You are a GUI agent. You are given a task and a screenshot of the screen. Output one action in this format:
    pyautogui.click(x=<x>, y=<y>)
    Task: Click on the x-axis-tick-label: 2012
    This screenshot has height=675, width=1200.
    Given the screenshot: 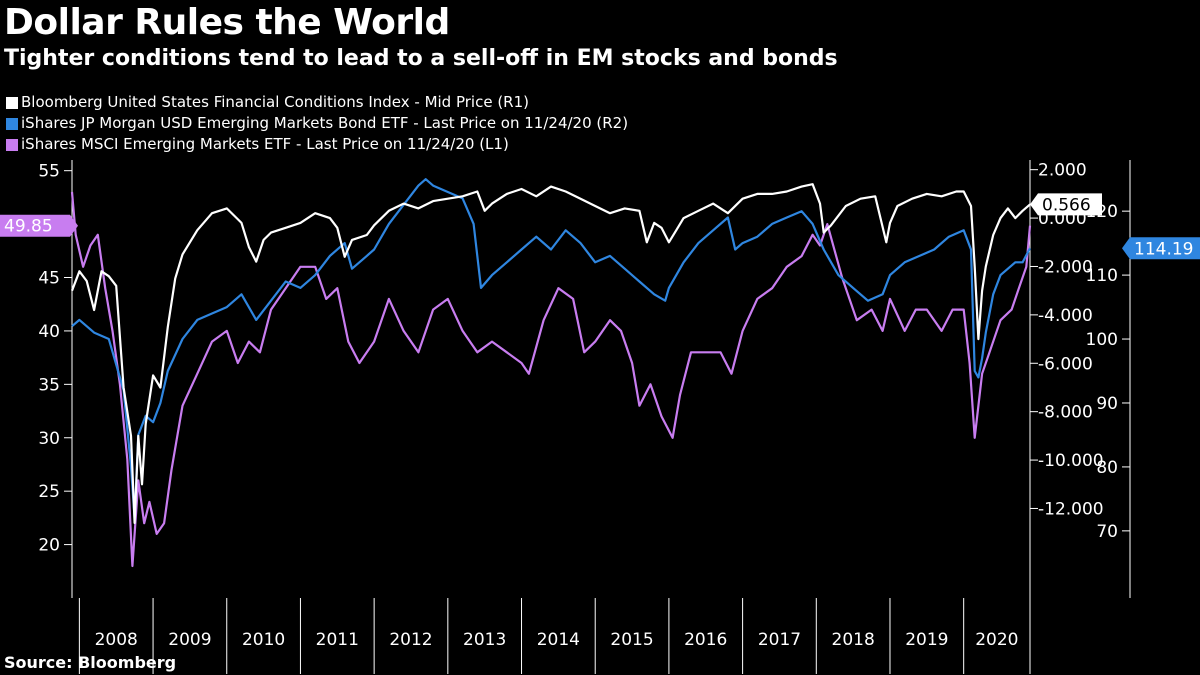 What is the action you would take?
    pyautogui.click(x=410, y=640)
    